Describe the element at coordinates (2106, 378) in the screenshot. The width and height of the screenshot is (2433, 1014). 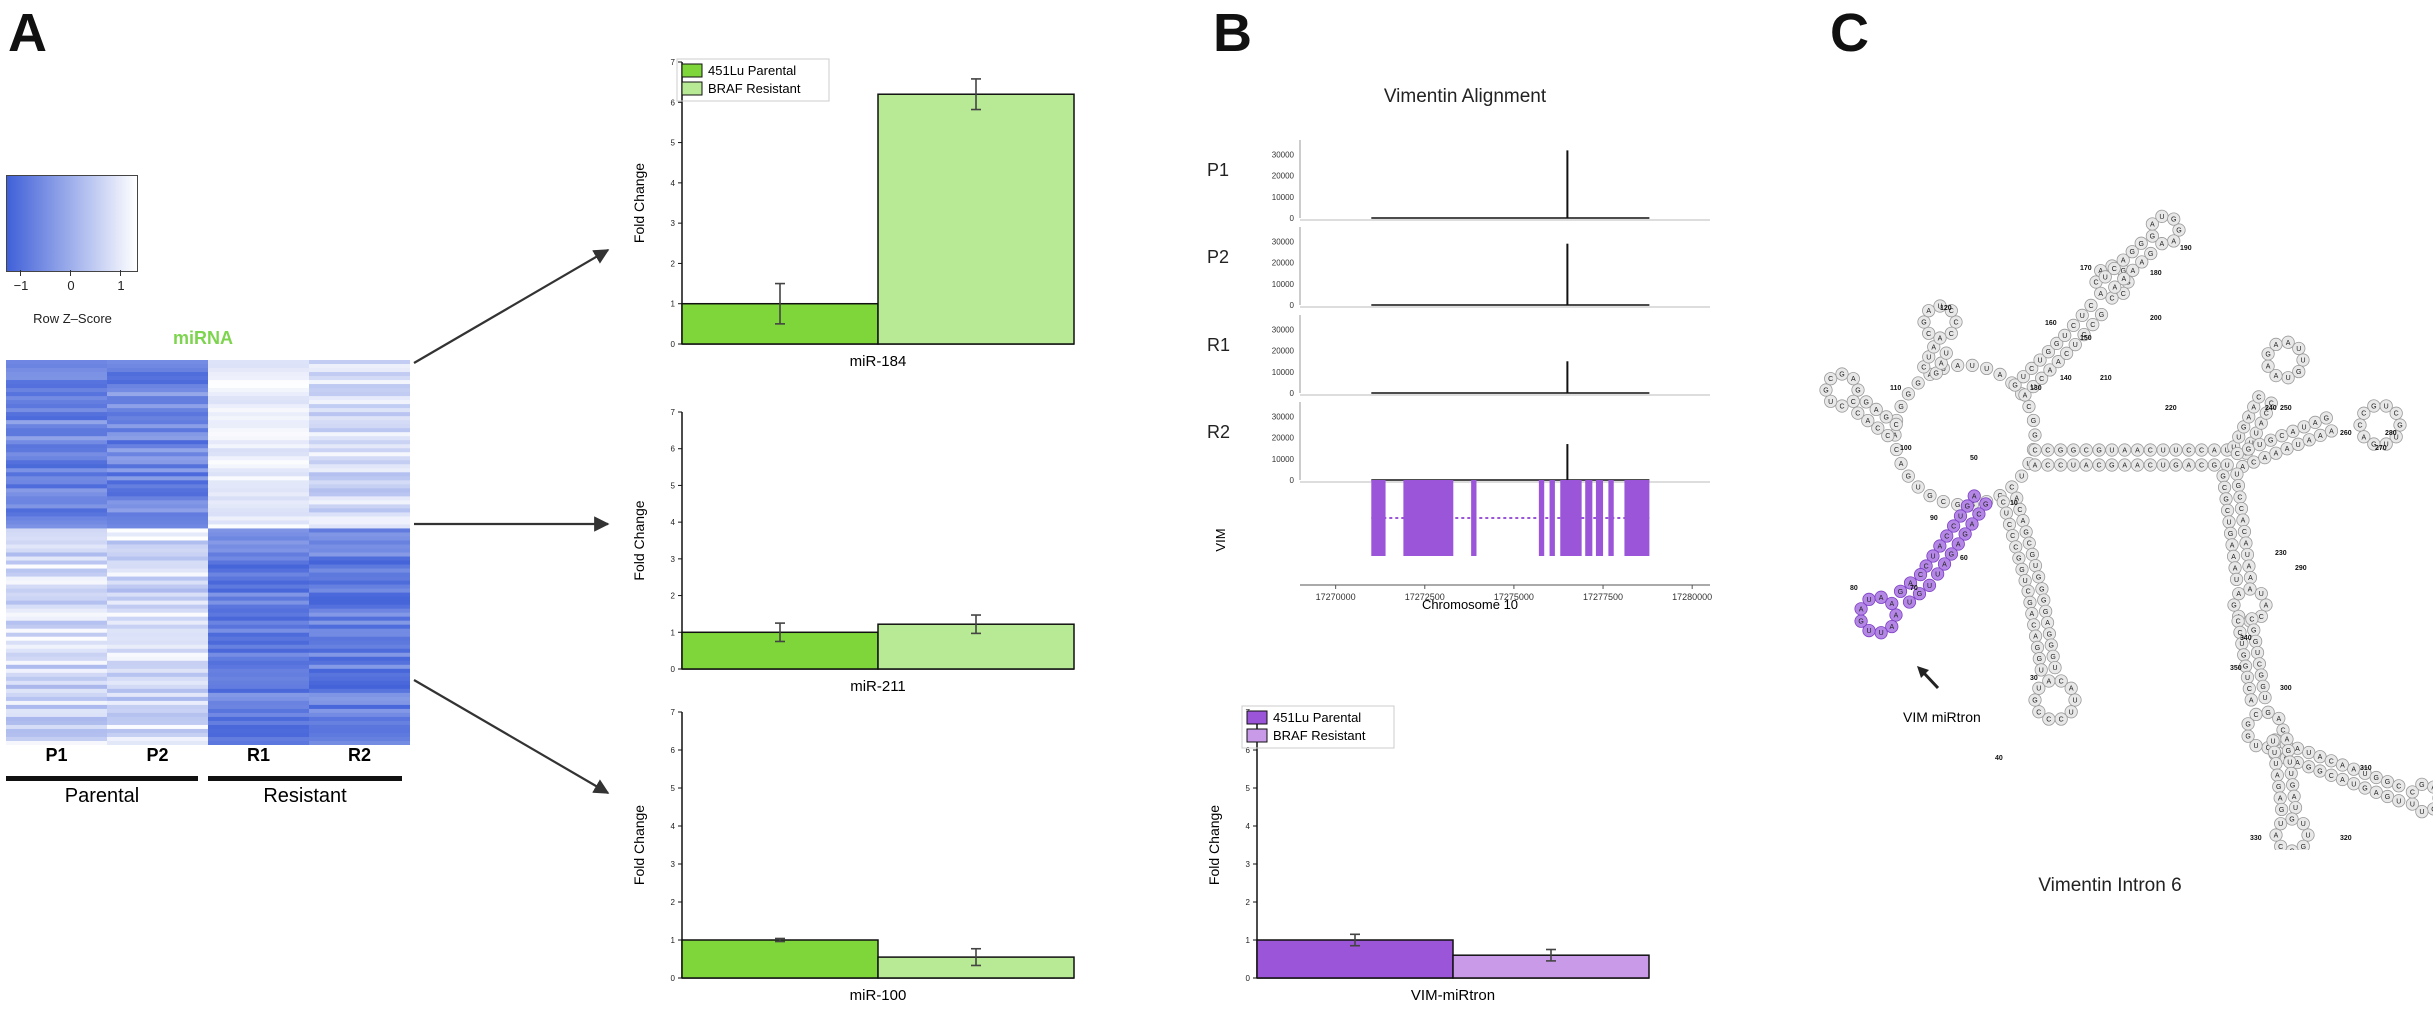
I see `position-label: 210` at that location.